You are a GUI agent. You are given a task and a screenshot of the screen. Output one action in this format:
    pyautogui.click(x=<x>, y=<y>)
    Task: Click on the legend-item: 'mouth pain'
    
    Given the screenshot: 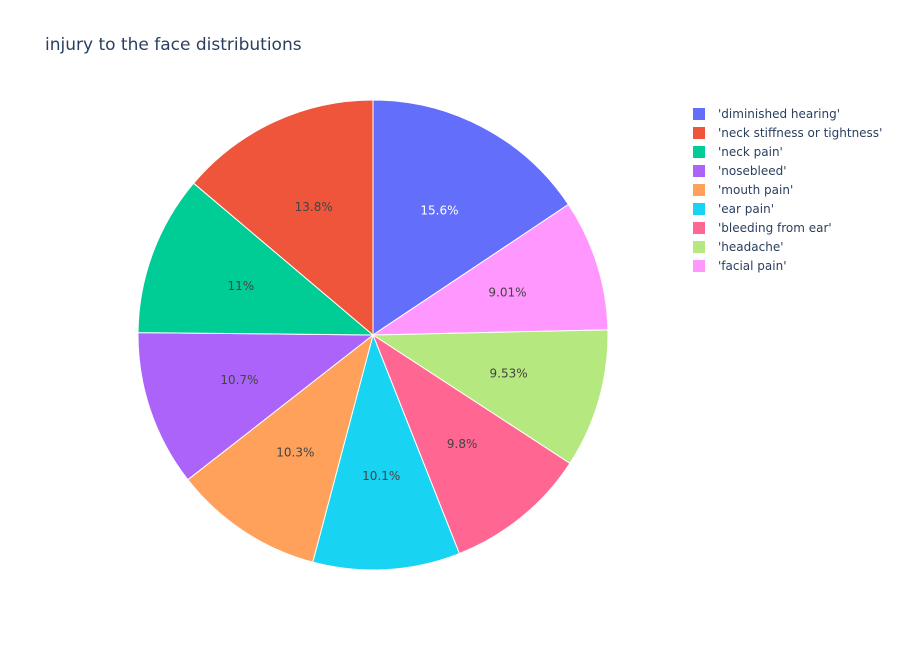 What is the action you would take?
    pyautogui.click(x=743, y=190)
    